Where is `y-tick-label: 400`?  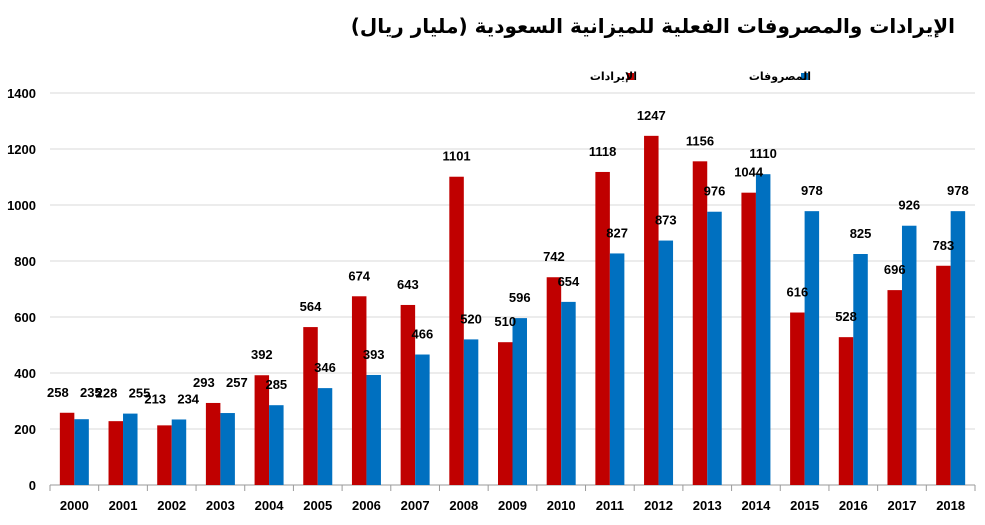
y-tick-label: 400 is located at coordinates (25, 373).